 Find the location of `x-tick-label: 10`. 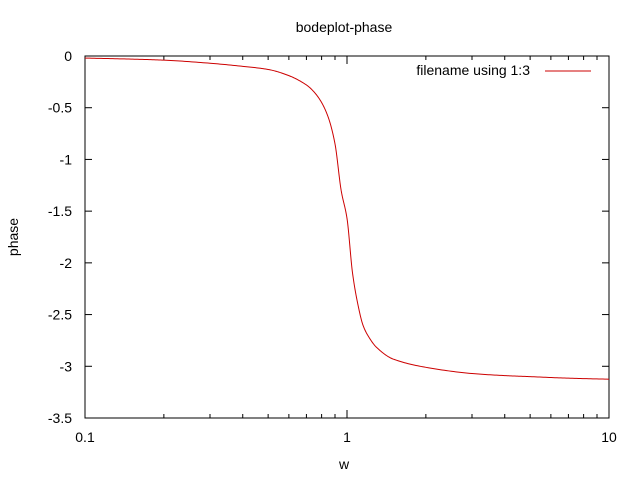

x-tick-label: 10 is located at coordinates (609, 437).